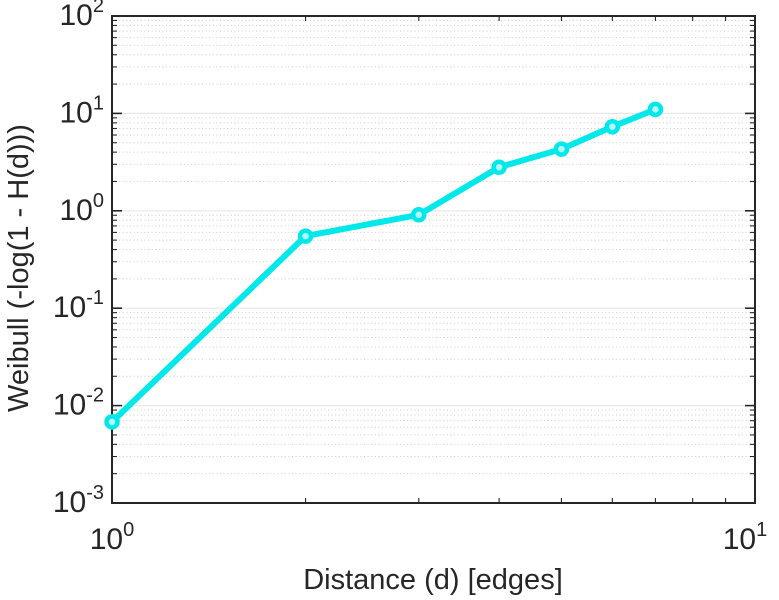  Describe the element at coordinates (82, 110) in the screenshot. I see `y-tick-label: 10¹` at that location.